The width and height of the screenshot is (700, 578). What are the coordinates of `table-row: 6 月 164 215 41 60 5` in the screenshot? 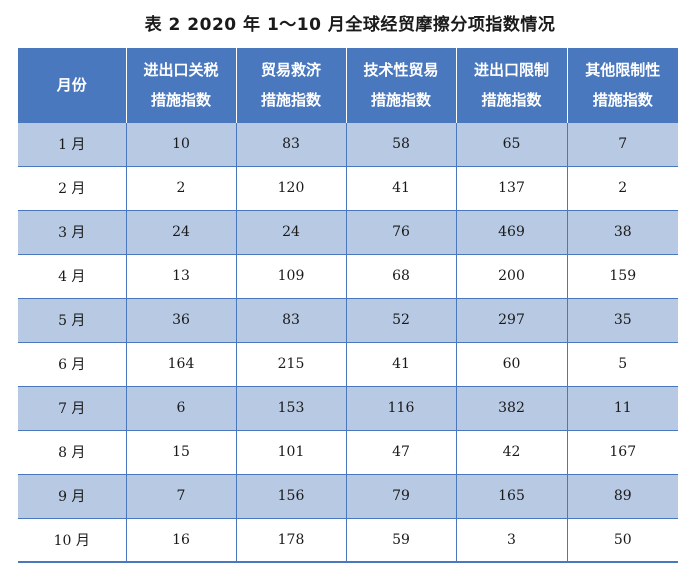 It's located at (348, 363).